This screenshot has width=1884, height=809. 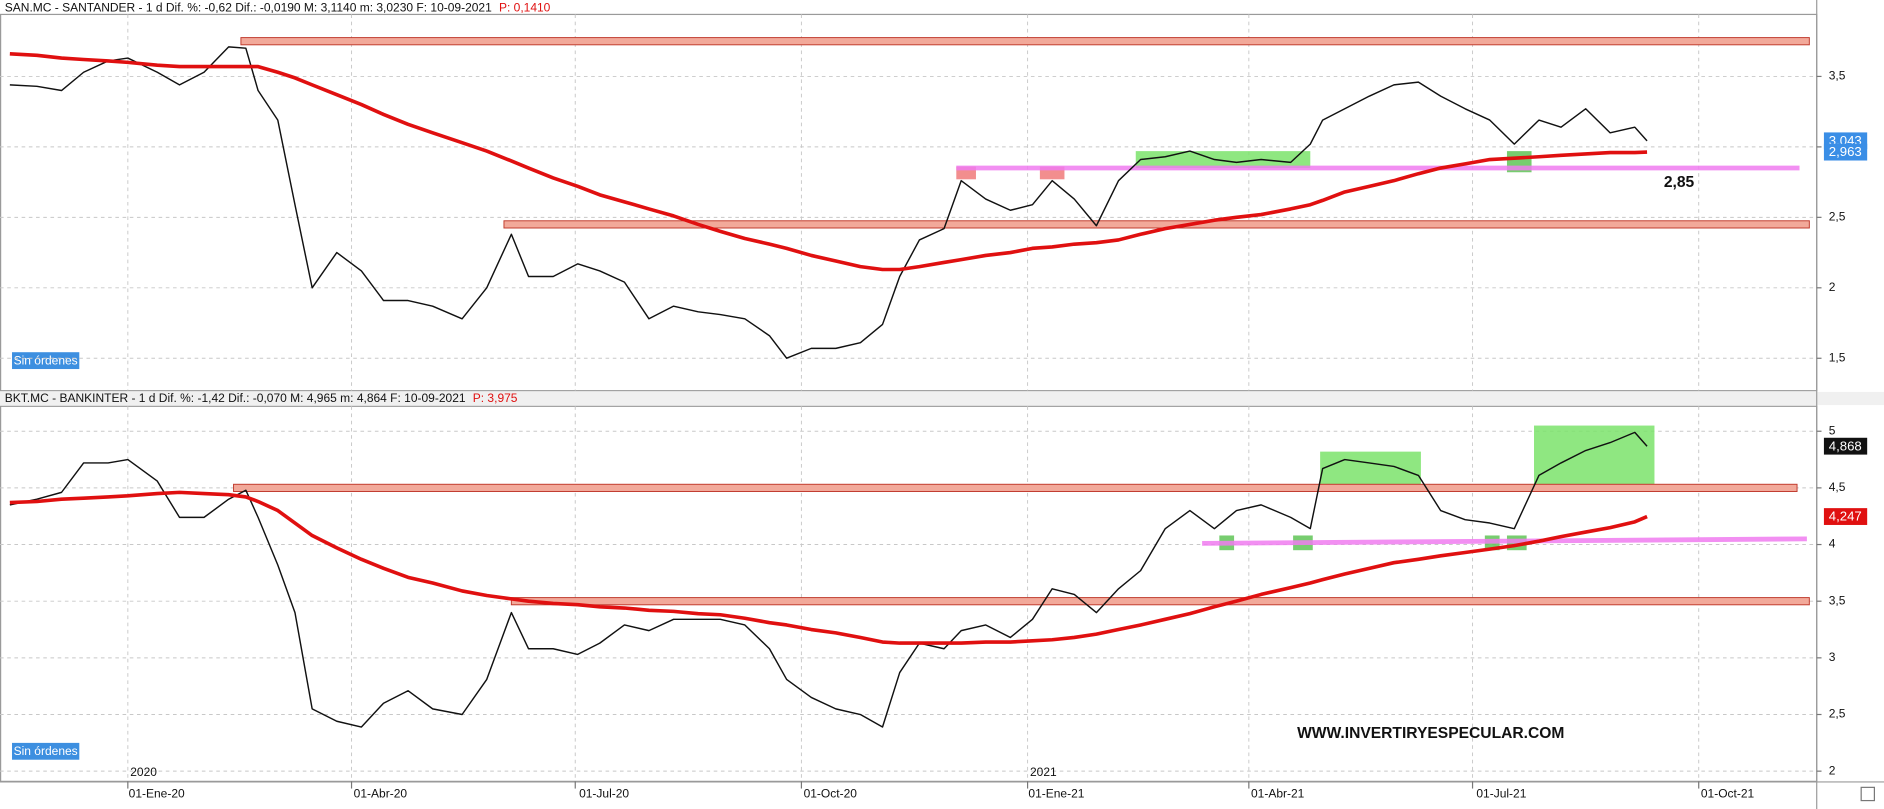 I want to click on year-label: 2021, so click(x=1043, y=772).